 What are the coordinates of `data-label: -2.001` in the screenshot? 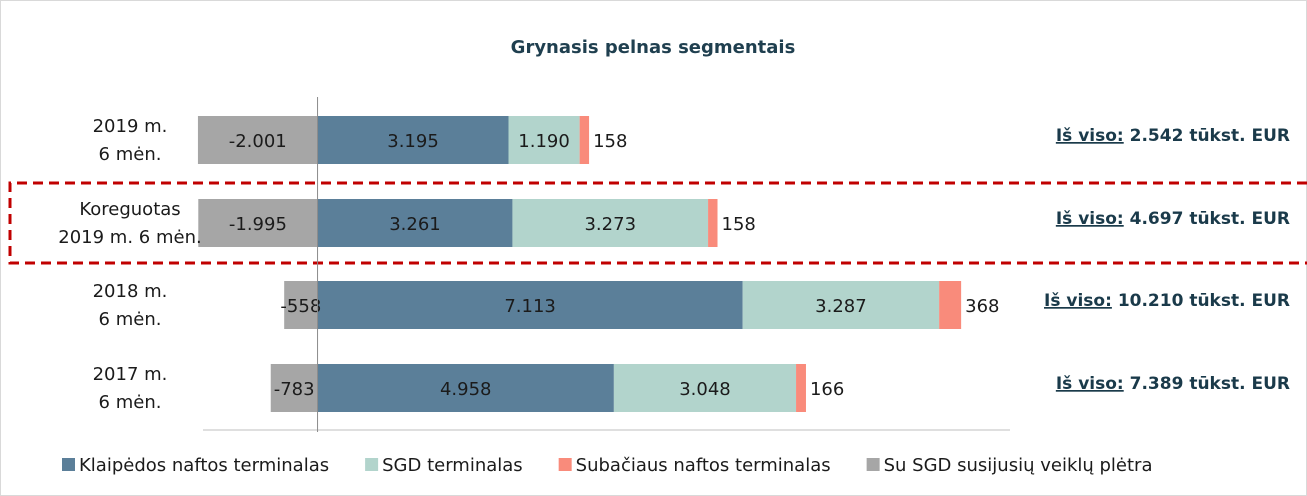 It's located at (258, 141).